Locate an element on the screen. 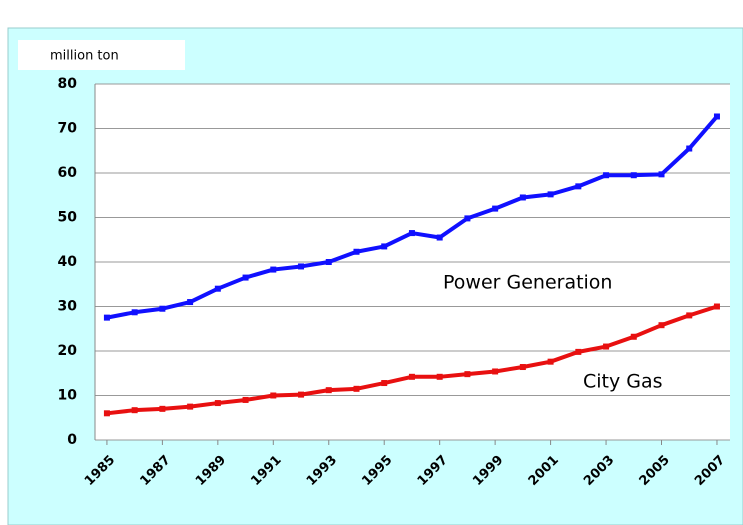 The width and height of the screenshot is (743, 525). unit-box is located at coordinates (101, 55).